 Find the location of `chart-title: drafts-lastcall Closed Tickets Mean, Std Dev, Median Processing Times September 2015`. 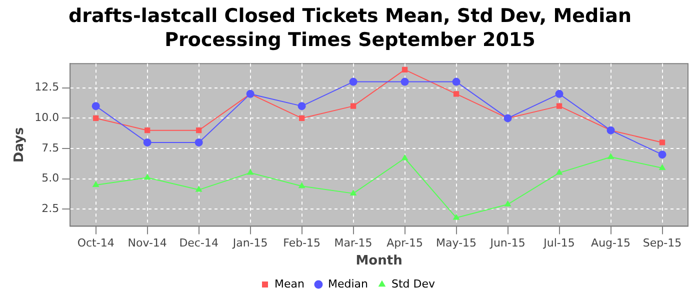

chart-title: drafts-lastcall Closed Tickets Mean, Std Dev, Median Processing Times September 2015 is located at coordinates (350, 28).